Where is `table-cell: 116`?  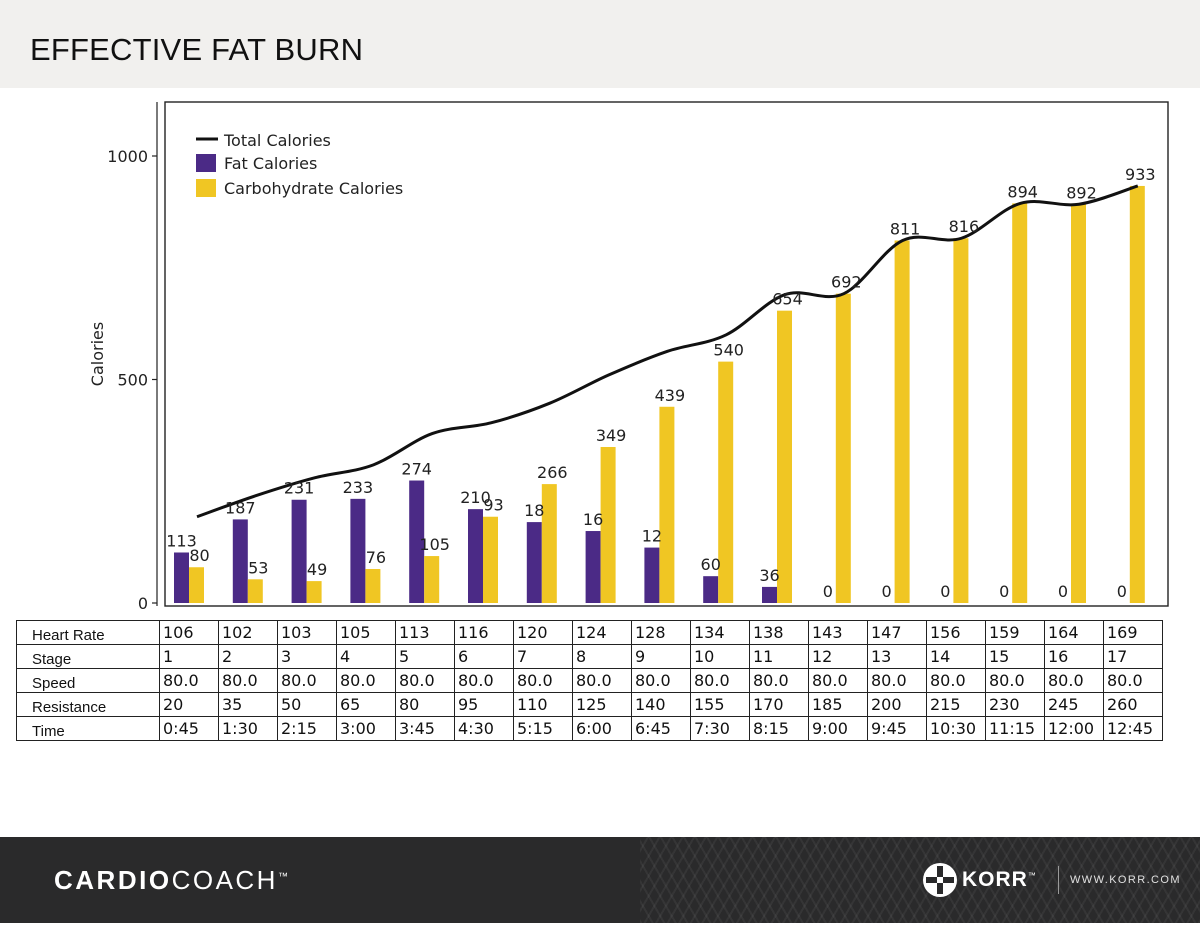 table-cell: 116 is located at coordinates (484, 632).